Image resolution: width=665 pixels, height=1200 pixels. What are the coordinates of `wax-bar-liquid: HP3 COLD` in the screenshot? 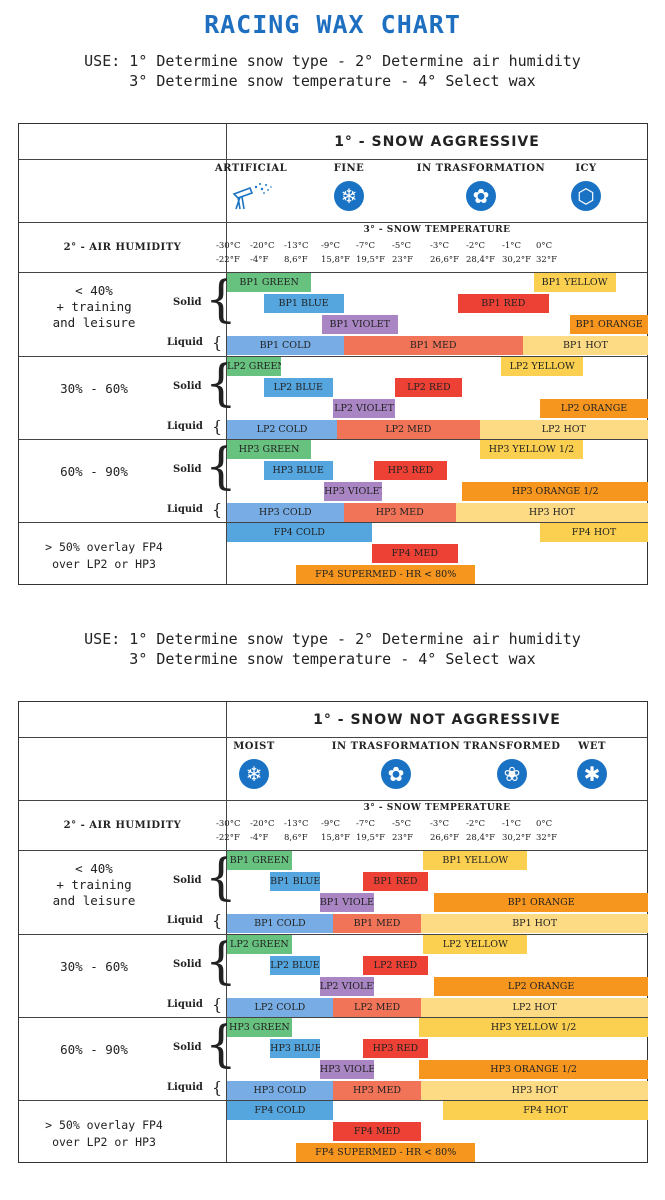 It's located at (285, 512).